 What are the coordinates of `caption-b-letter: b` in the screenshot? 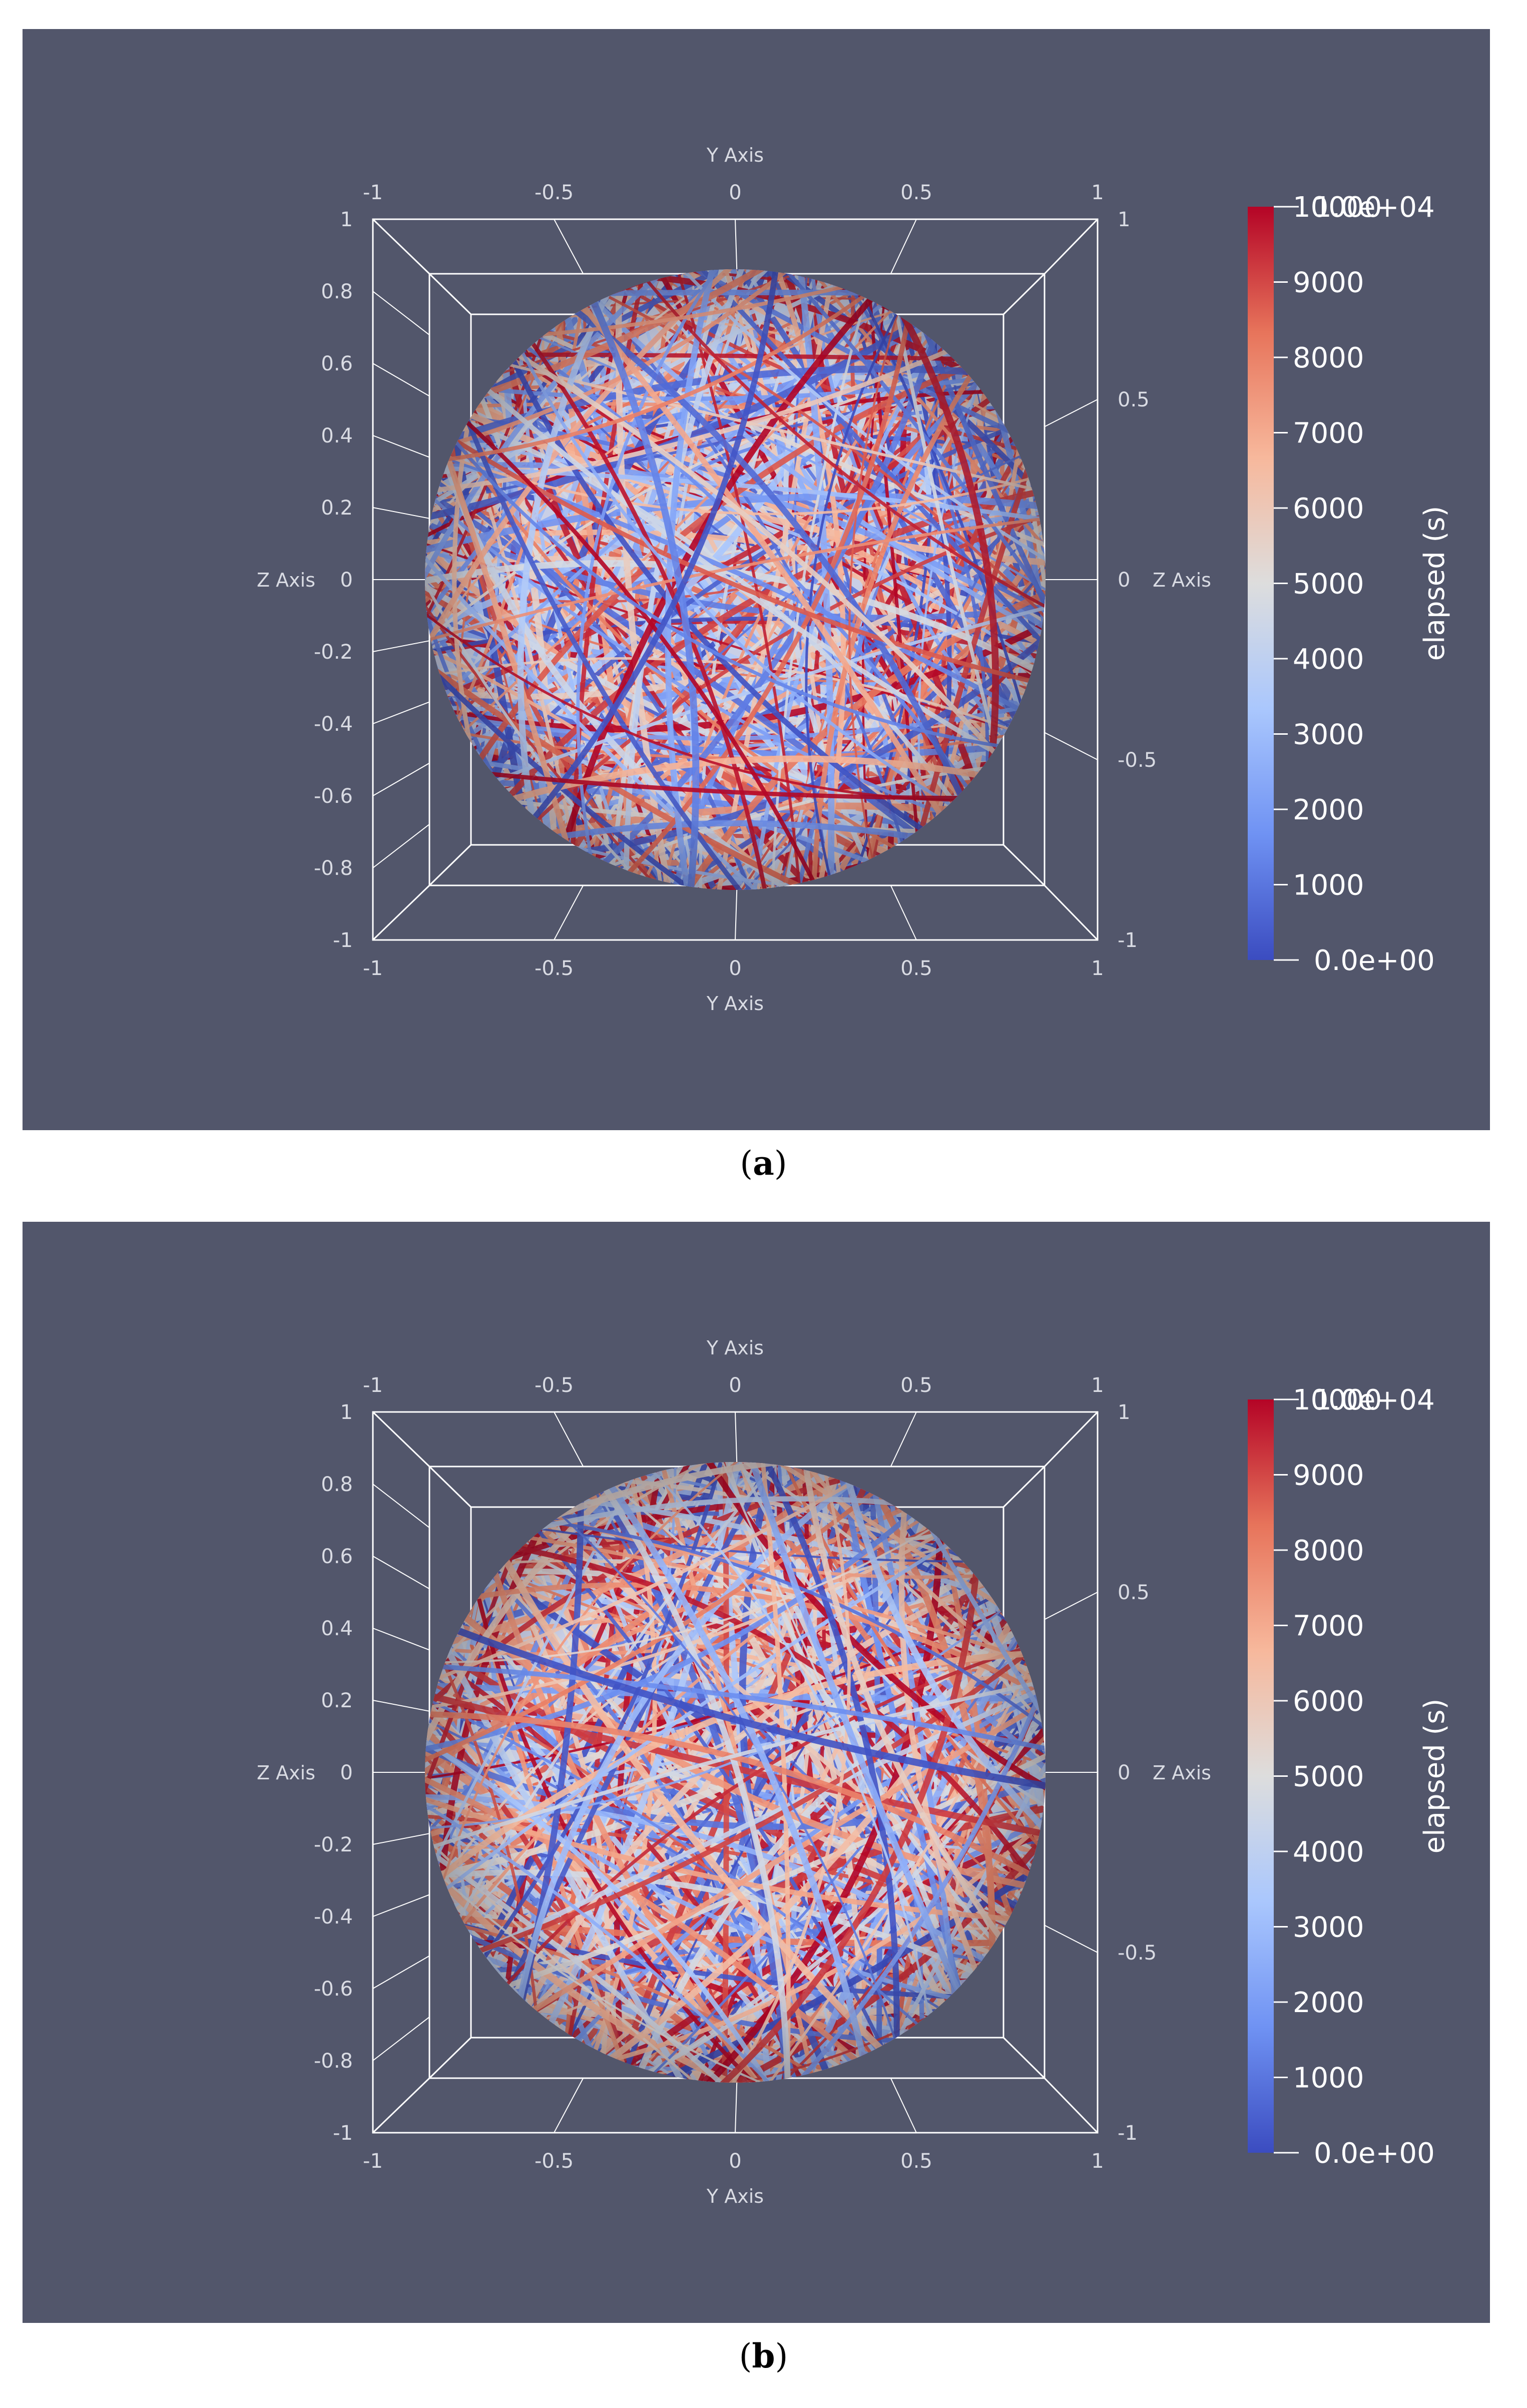 It's located at (763, 2356).